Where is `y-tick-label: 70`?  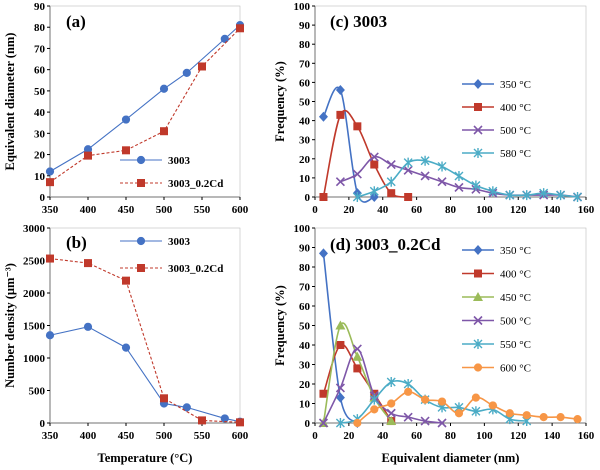
y-tick-label: 70 is located at coordinates (305, 288).